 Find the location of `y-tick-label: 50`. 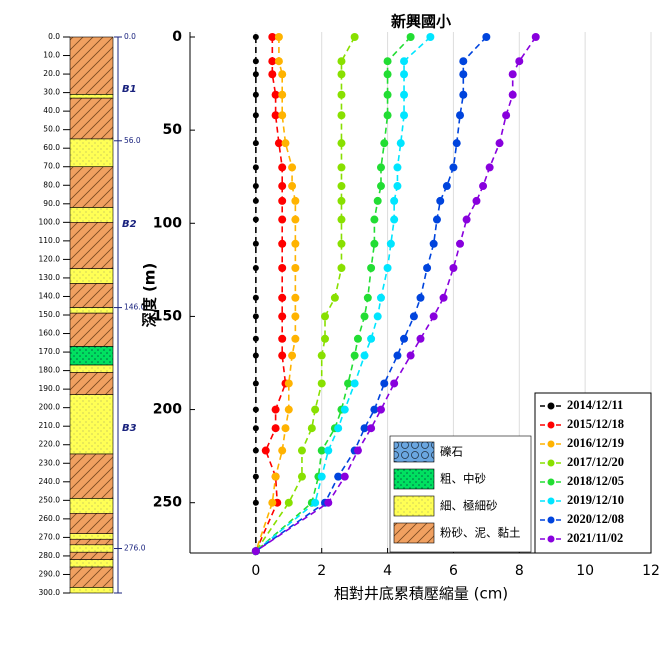

y-tick-label: 50 is located at coordinates (173, 130).